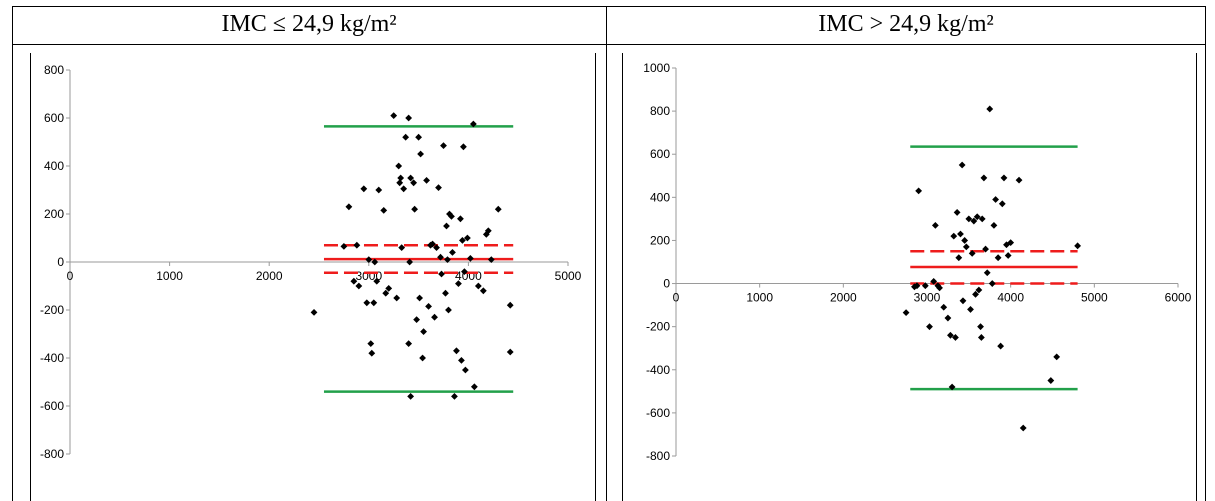  What do you see at coordinates (52, 454) in the screenshot?
I see `y-tick-label: -800` at bounding box center [52, 454].